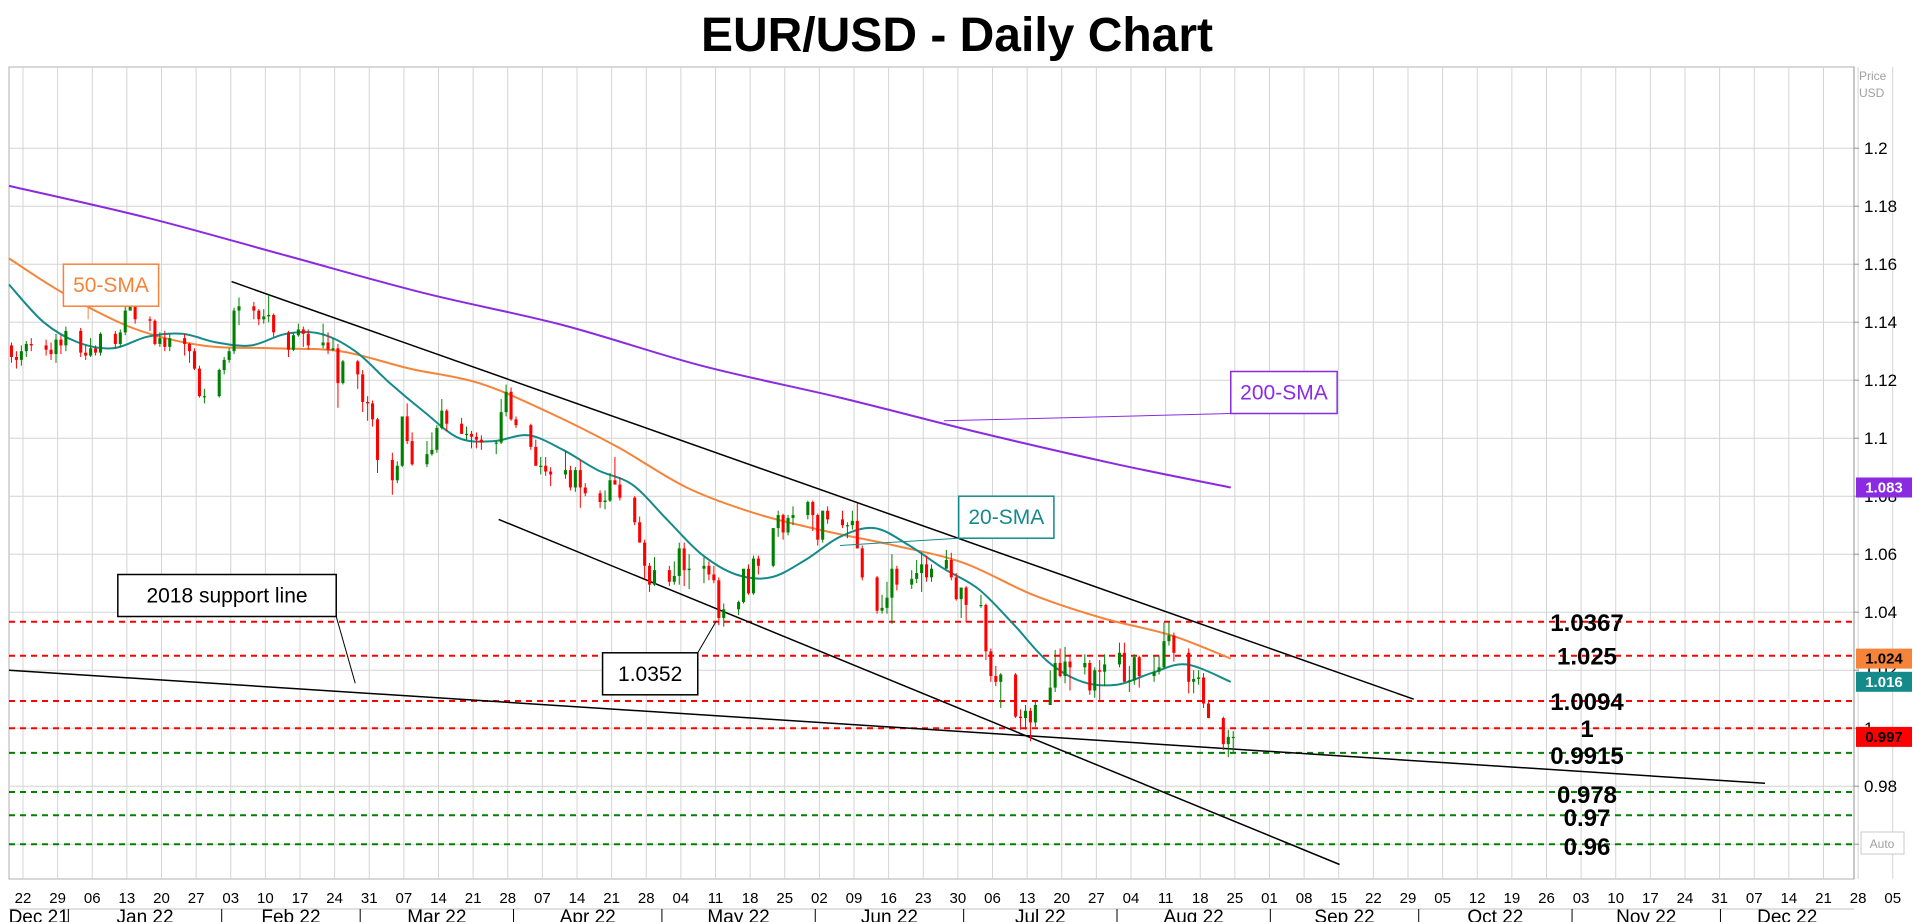  I want to click on month-label: Jun 22, so click(889, 914).